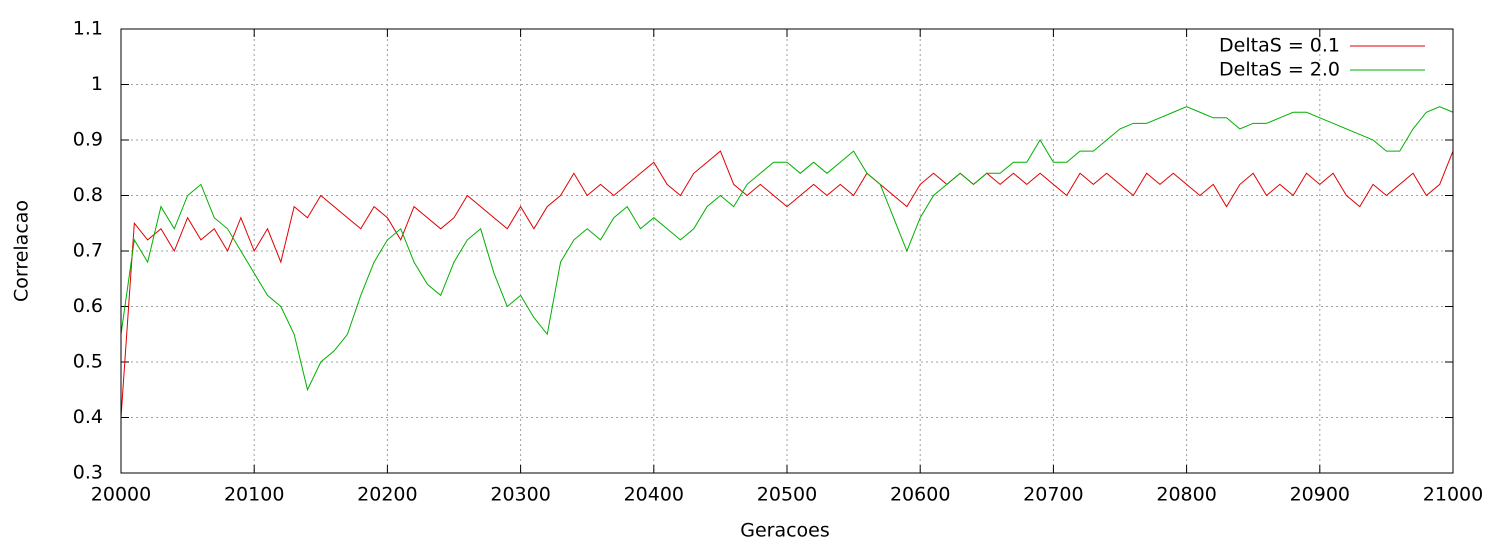 This screenshot has height=550, width=1500. What do you see at coordinates (920, 495) in the screenshot?
I see `x-tick-label: 20600` at bounding box center [920, 495].